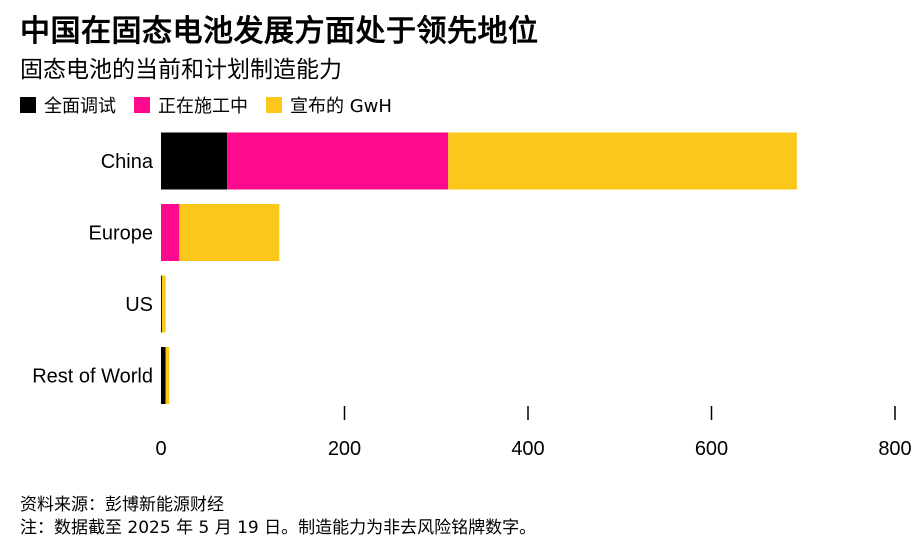 This screenshot has width=922, height=546. Describe the element at coordinates (894, 449) in the screenshot. I see `x-tick-label: 800` at that location.